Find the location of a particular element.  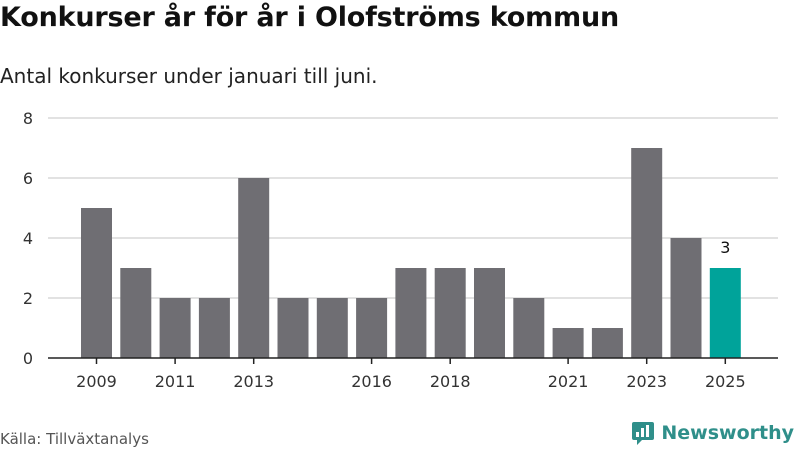

data-label-2025: 3 is located at coordinates (725, 247).